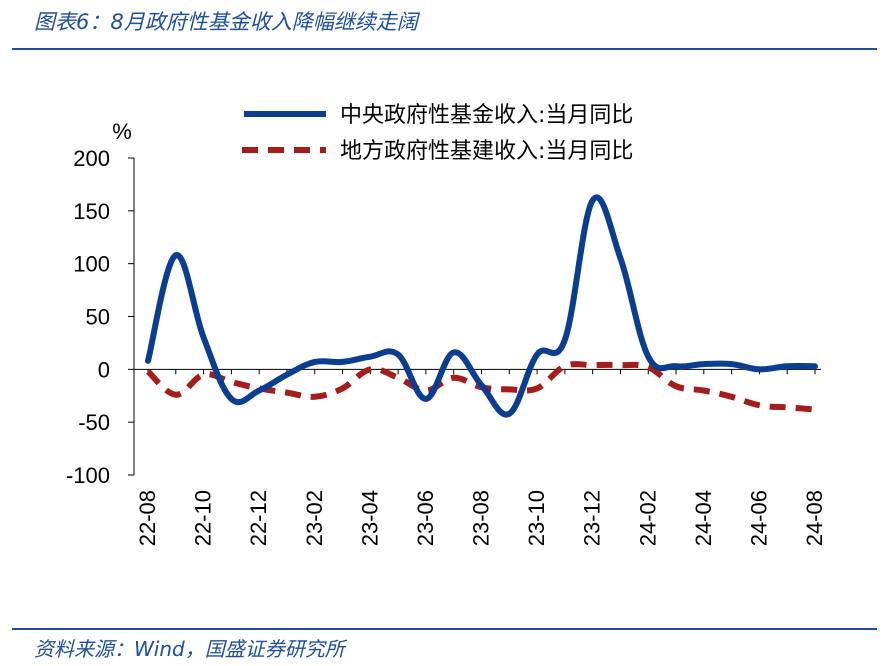  What do you see at coordinates (91, 211) in the screenshot?
I see `y-tick-label: 150` at bounding box center [91, 211].